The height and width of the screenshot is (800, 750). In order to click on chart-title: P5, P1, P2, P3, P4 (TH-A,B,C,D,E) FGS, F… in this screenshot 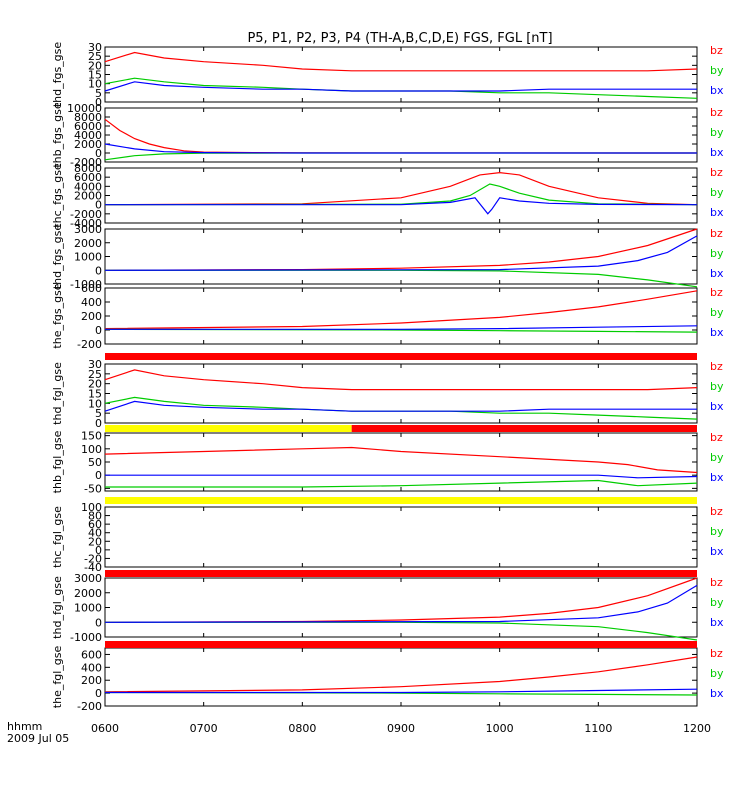, I will do `click(399, 38)`.